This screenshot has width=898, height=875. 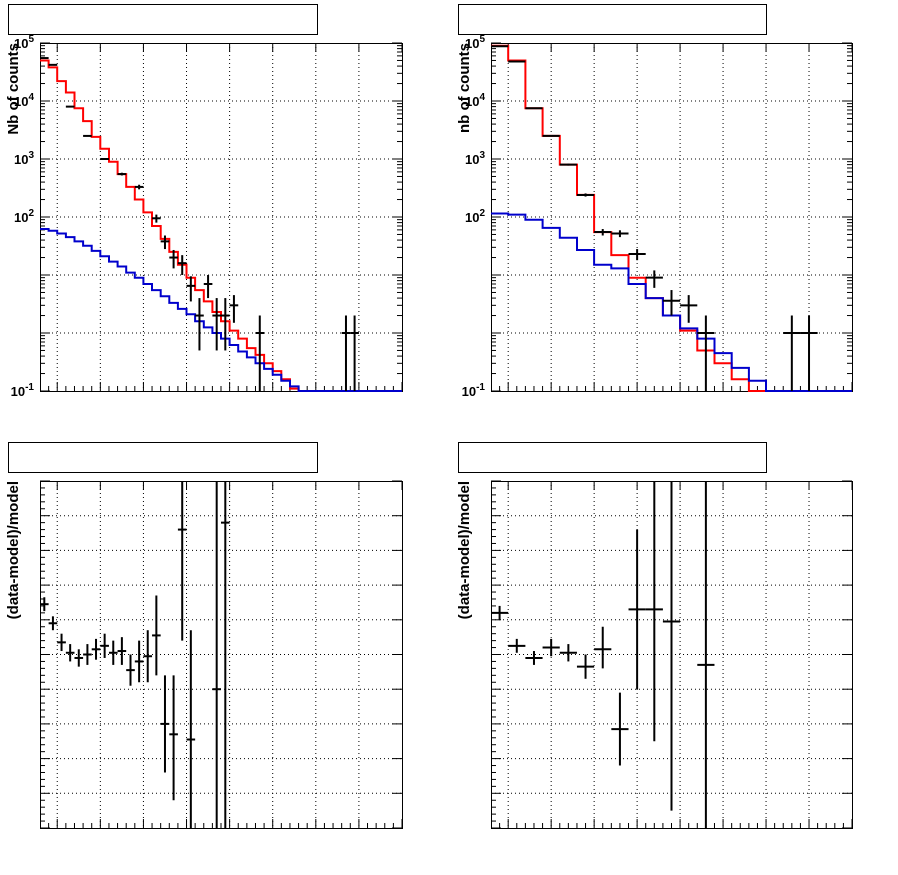 What do you see at coordinates (13, 89) in the screenshot?
I see `y-axis-title: Nb of counts` at bounding box center [13, 89].